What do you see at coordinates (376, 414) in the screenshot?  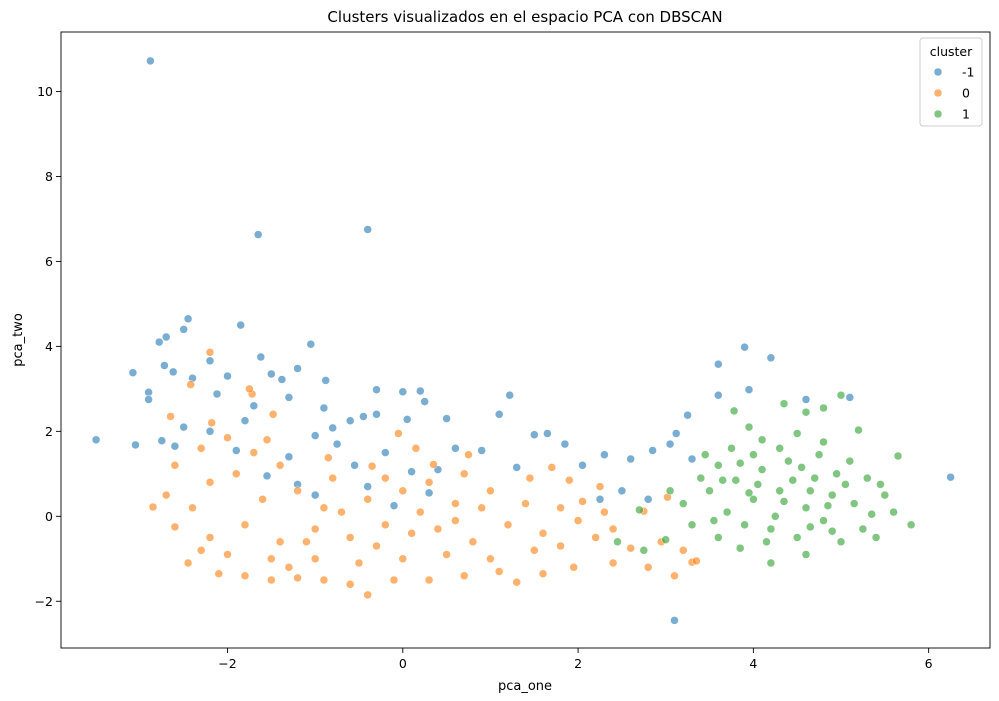 I see `point-cluster--1-30` at bounding box center [376, 414].